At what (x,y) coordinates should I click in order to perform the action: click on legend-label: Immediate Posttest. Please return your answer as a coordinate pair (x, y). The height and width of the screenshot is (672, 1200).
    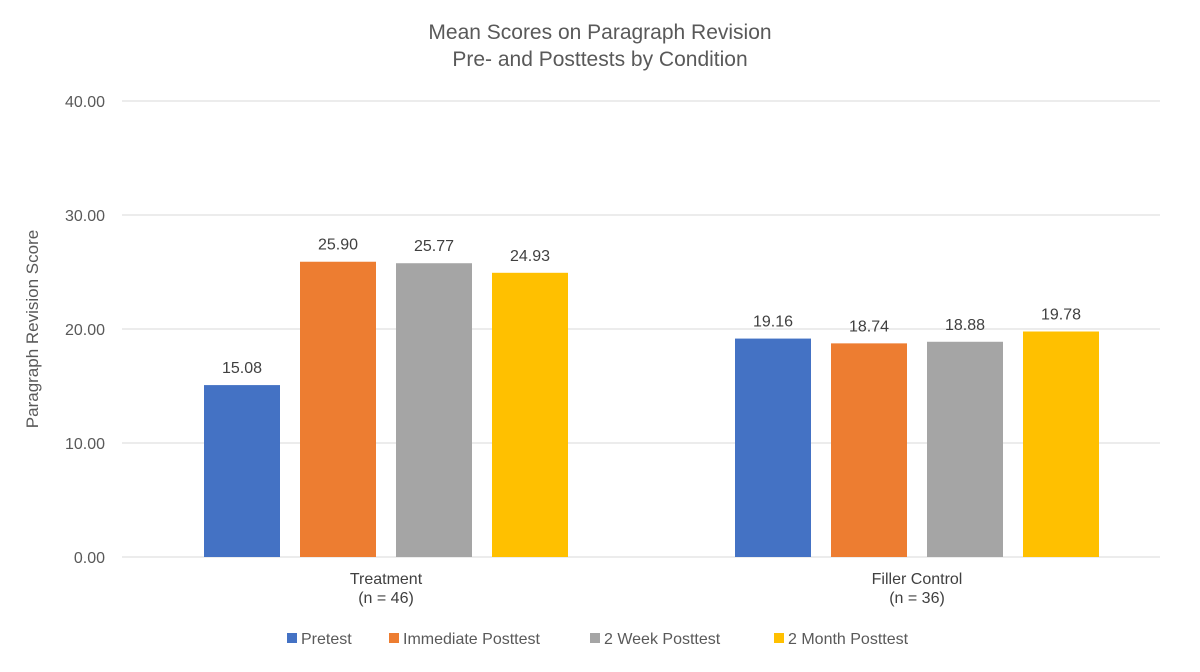
    Looking at the image, I should click on (472, 639).